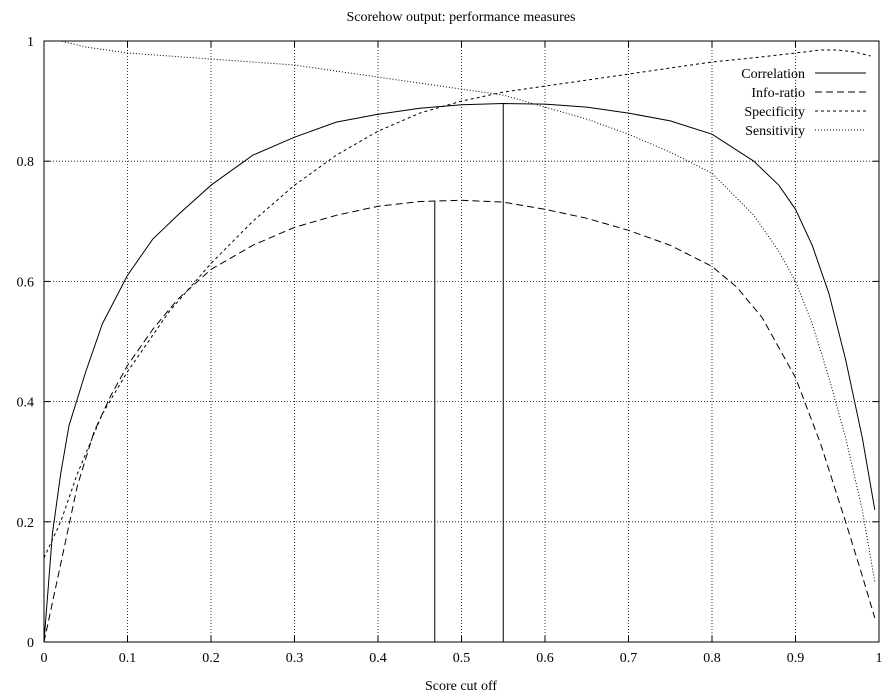 Image resolution: width=893 pixels, height=695 pixels. I want to click on x-tick-labels: 0 0.1 0.2 0.3 0.4 0.5 0.6 0.7 0.8 0.9 1, so click(462, 658).